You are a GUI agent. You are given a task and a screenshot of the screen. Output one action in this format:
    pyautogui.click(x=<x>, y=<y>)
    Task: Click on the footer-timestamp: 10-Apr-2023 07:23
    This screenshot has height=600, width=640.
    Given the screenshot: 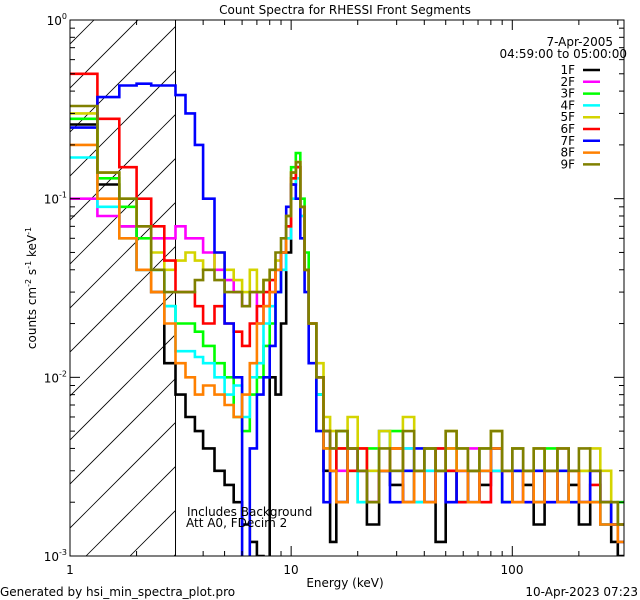 What is the action you would take?
    pyautogui.click(x=581, y=592)
    